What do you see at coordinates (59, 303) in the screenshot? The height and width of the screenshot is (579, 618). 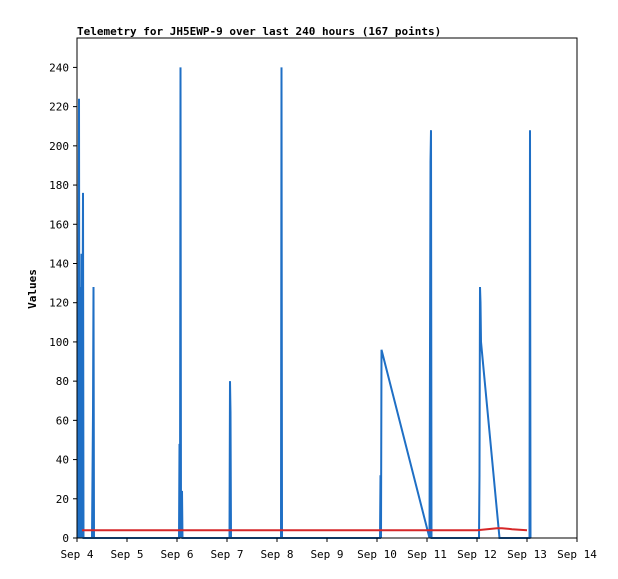 I see `y-tick-label: 120` at bounding box center [59, 303].